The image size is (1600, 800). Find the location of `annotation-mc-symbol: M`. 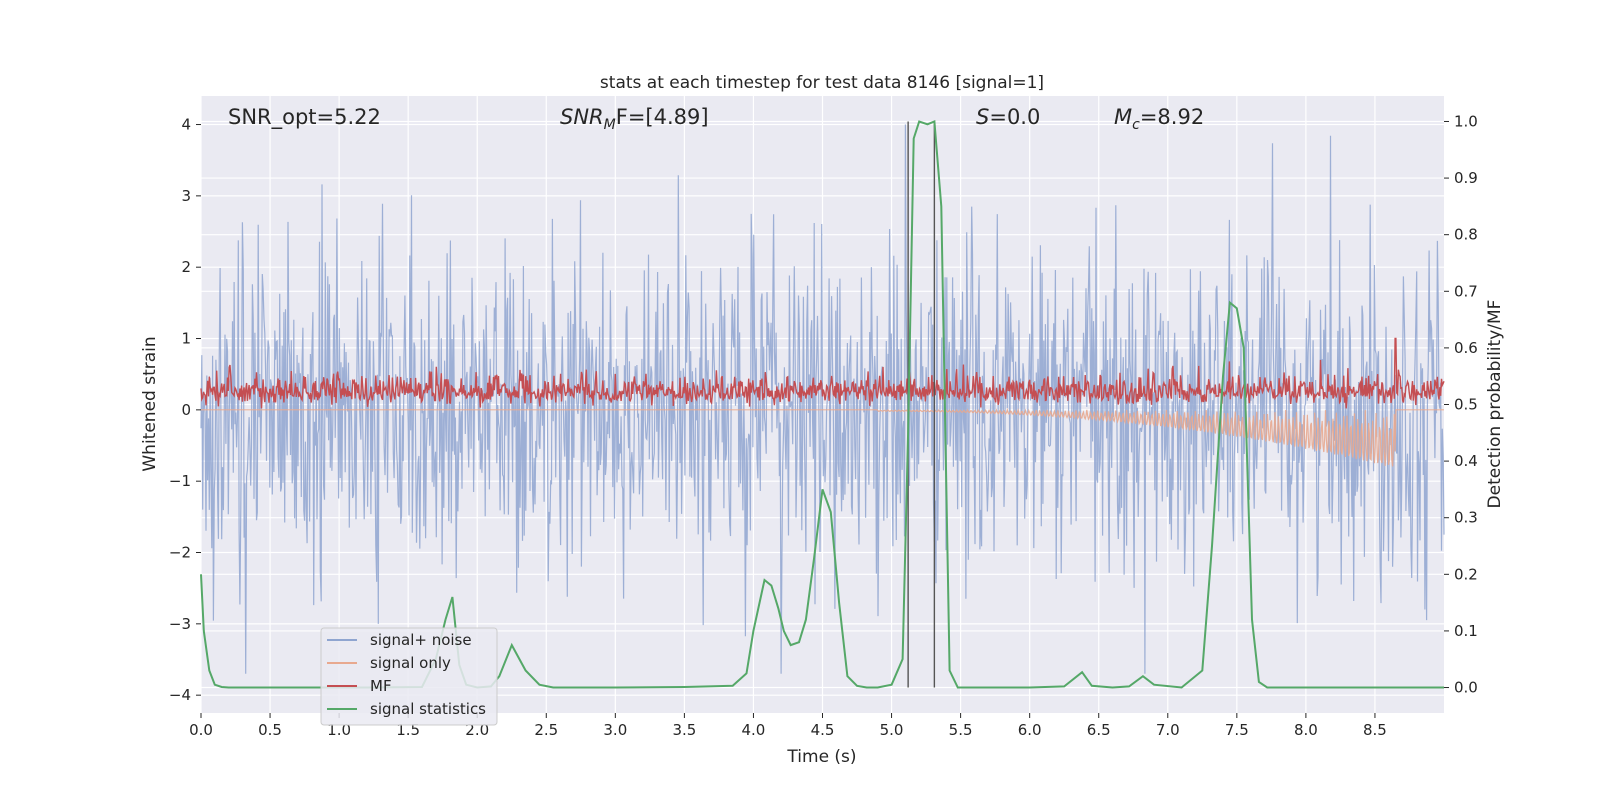

annotation-mc-symbol: M is located at coordinates (1123, 117).